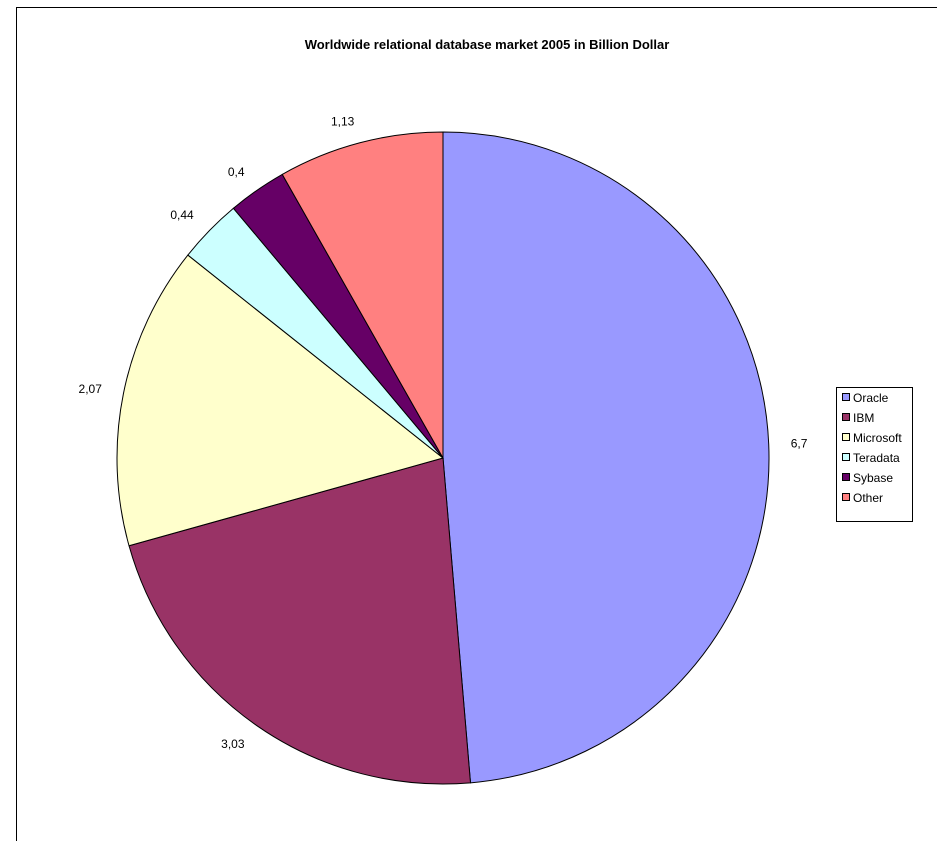  Describe the element at coordinates (846, 477) in the screenshot. I see `legend-swatch-sybase` at that location.